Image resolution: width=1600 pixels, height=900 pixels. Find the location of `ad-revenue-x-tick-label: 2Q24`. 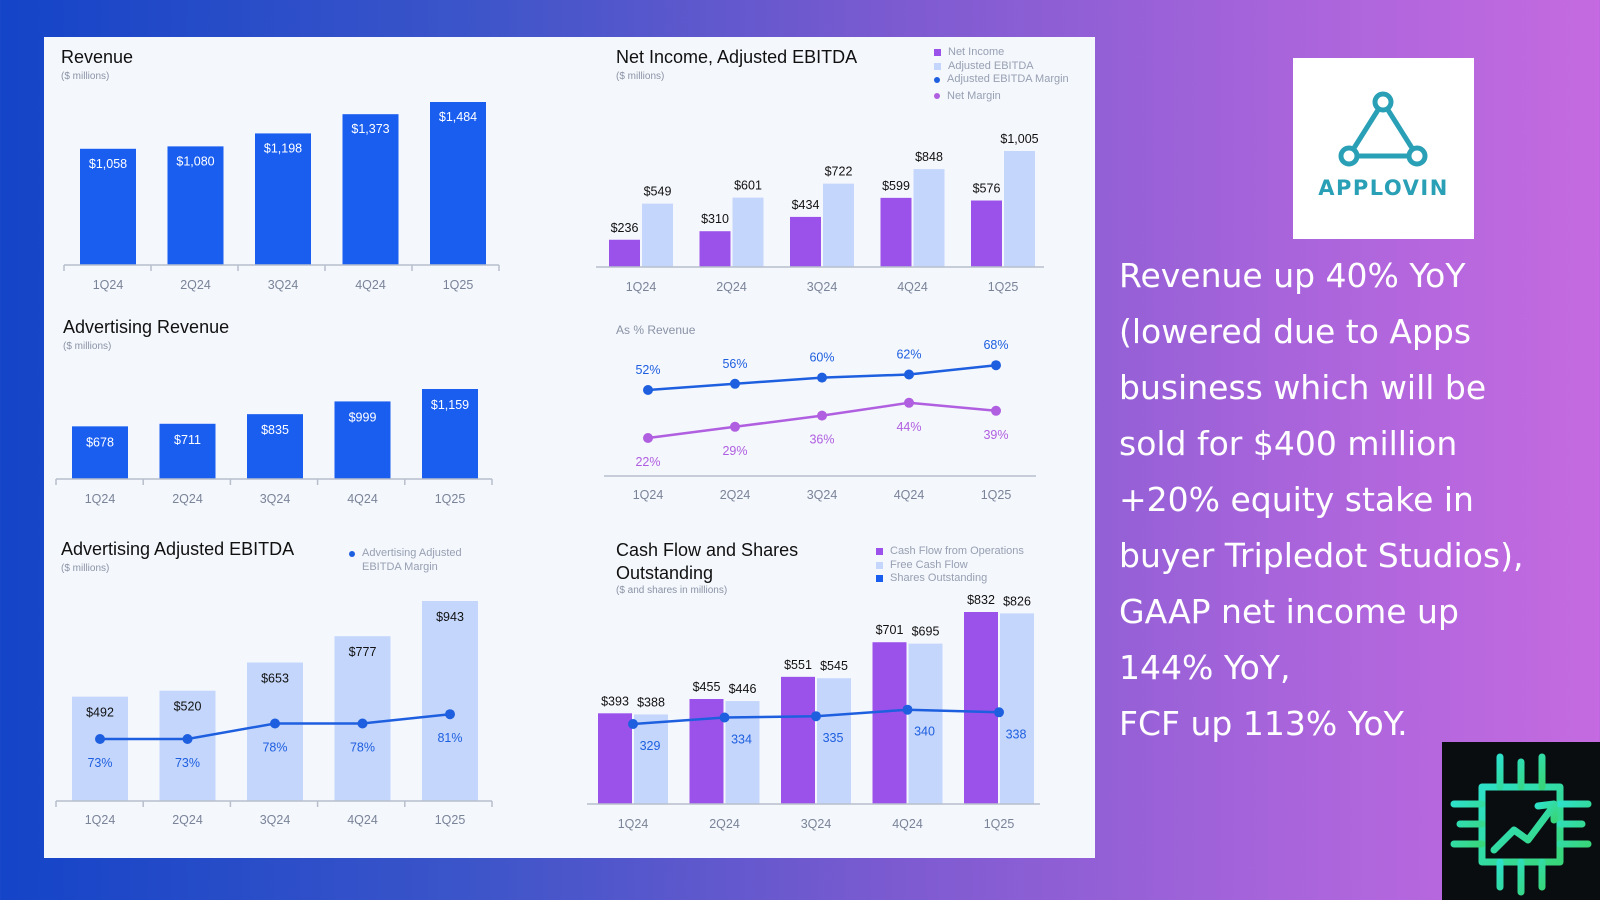

ad-revenue-x-tick-label: 2Q24 is located at coordinates (187, 499).